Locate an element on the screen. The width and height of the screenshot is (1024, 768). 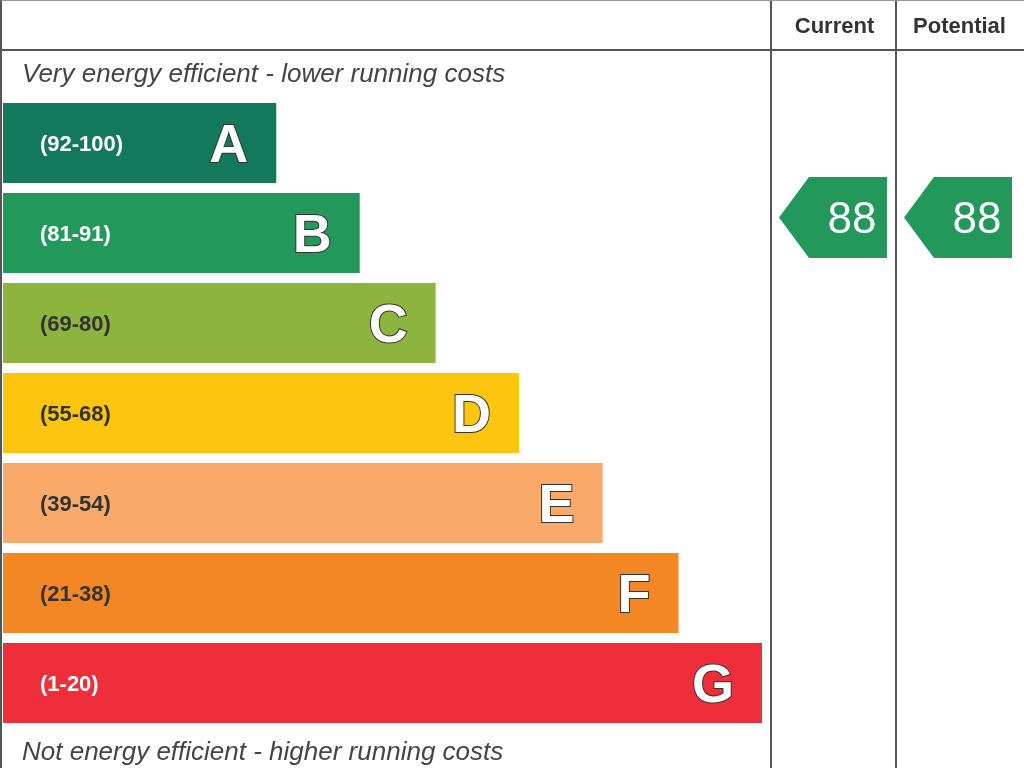
annotation: Very energy efficient - lower running costs is located at coordinates (264, 73).